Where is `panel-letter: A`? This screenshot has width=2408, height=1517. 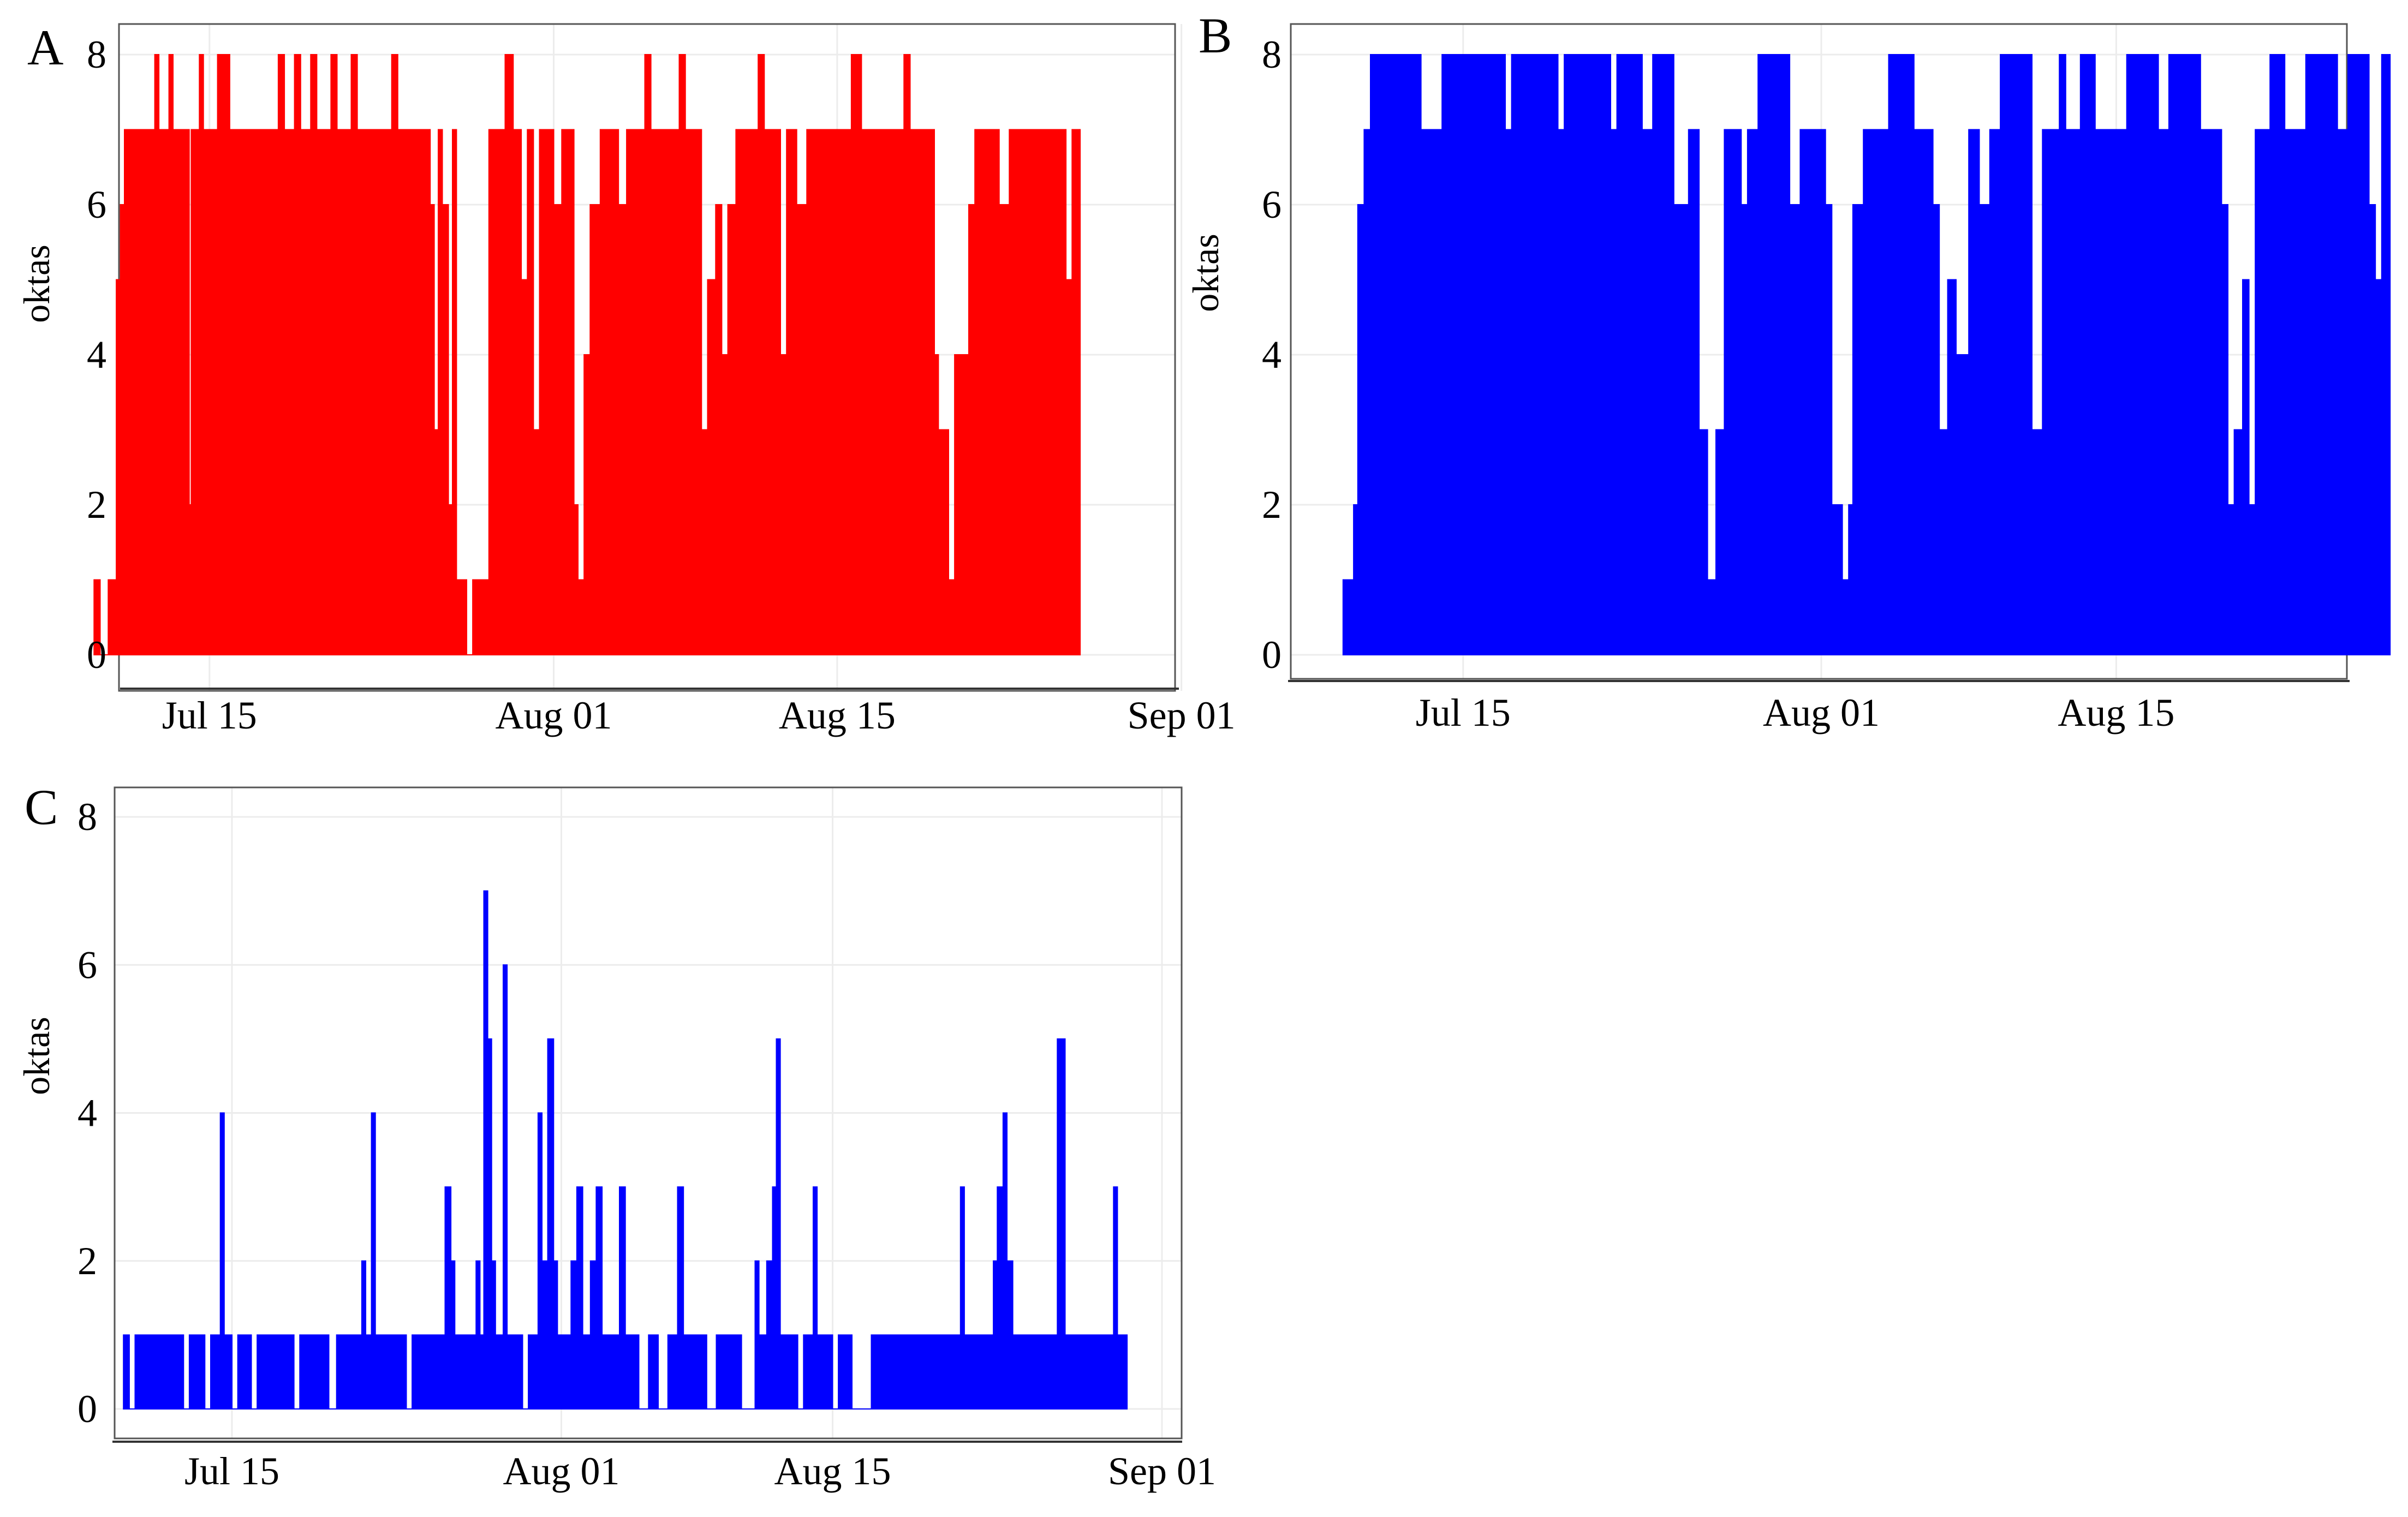
panel-letter: A is located at coordinates (45, 48).